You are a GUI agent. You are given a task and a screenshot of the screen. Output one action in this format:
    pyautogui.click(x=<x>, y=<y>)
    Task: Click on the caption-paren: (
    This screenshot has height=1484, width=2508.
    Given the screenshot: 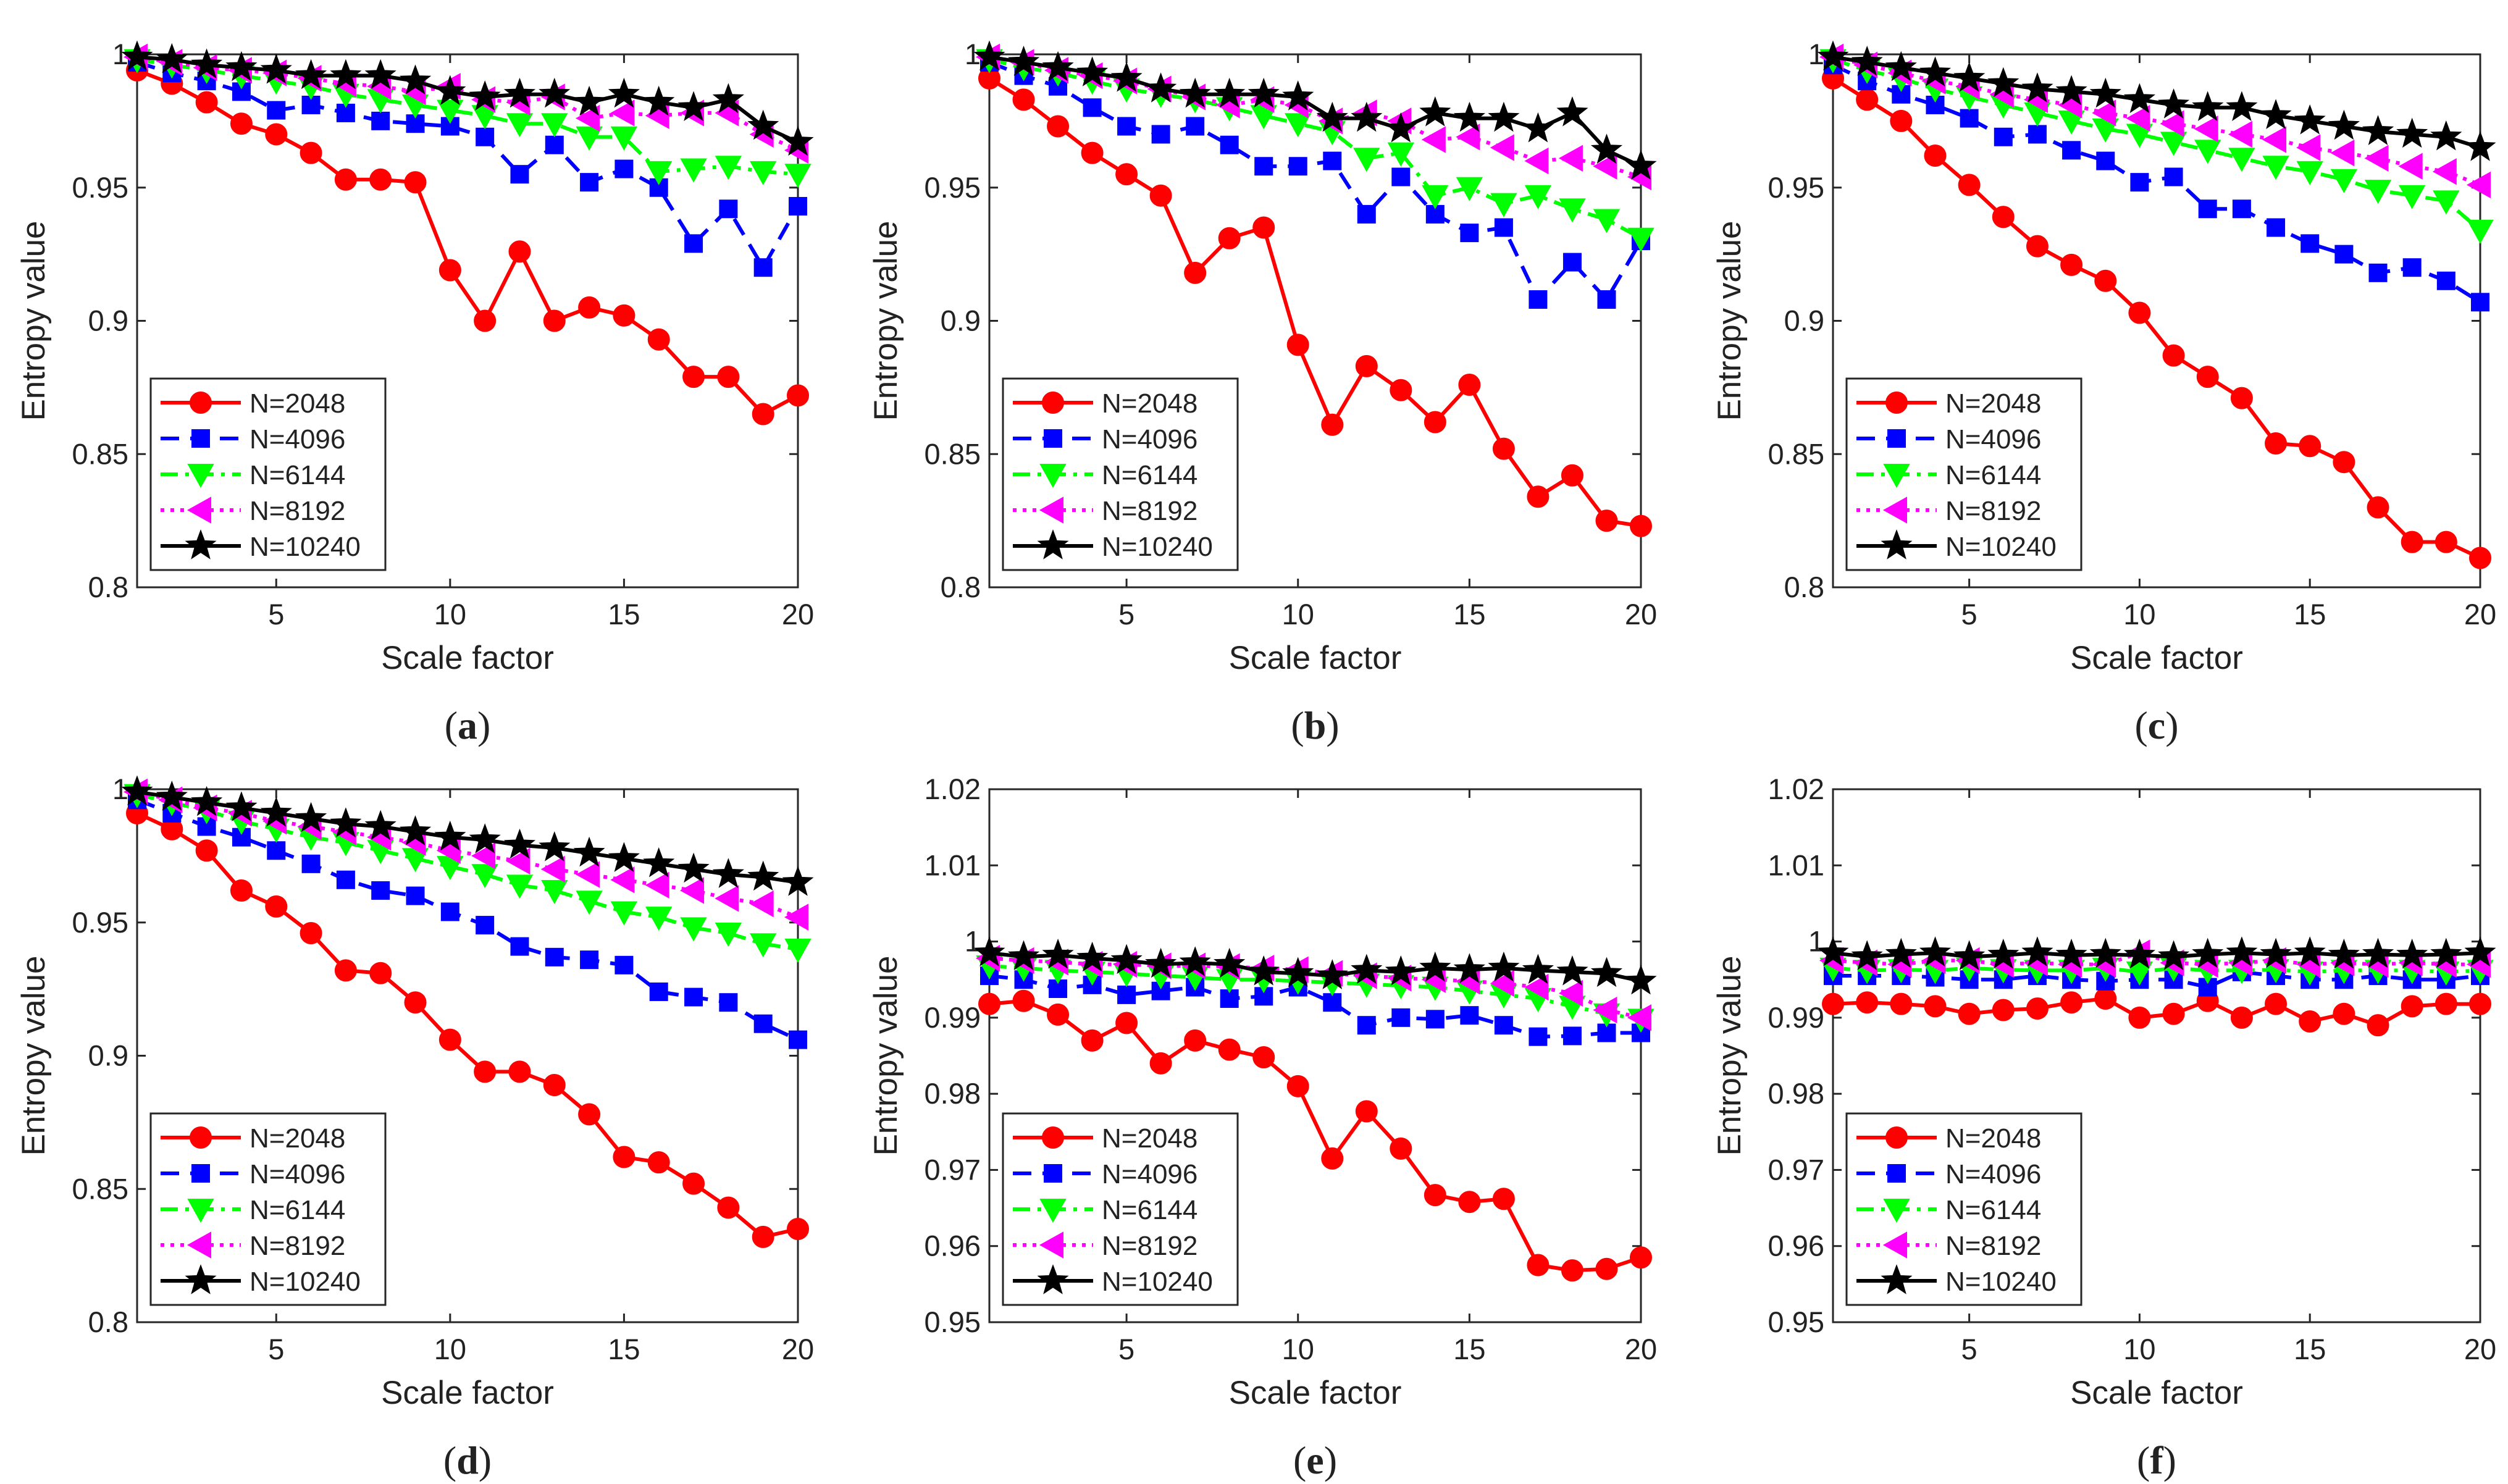 What is the action you would take?
    pyautogui.click(x=2143, y=1460)
    